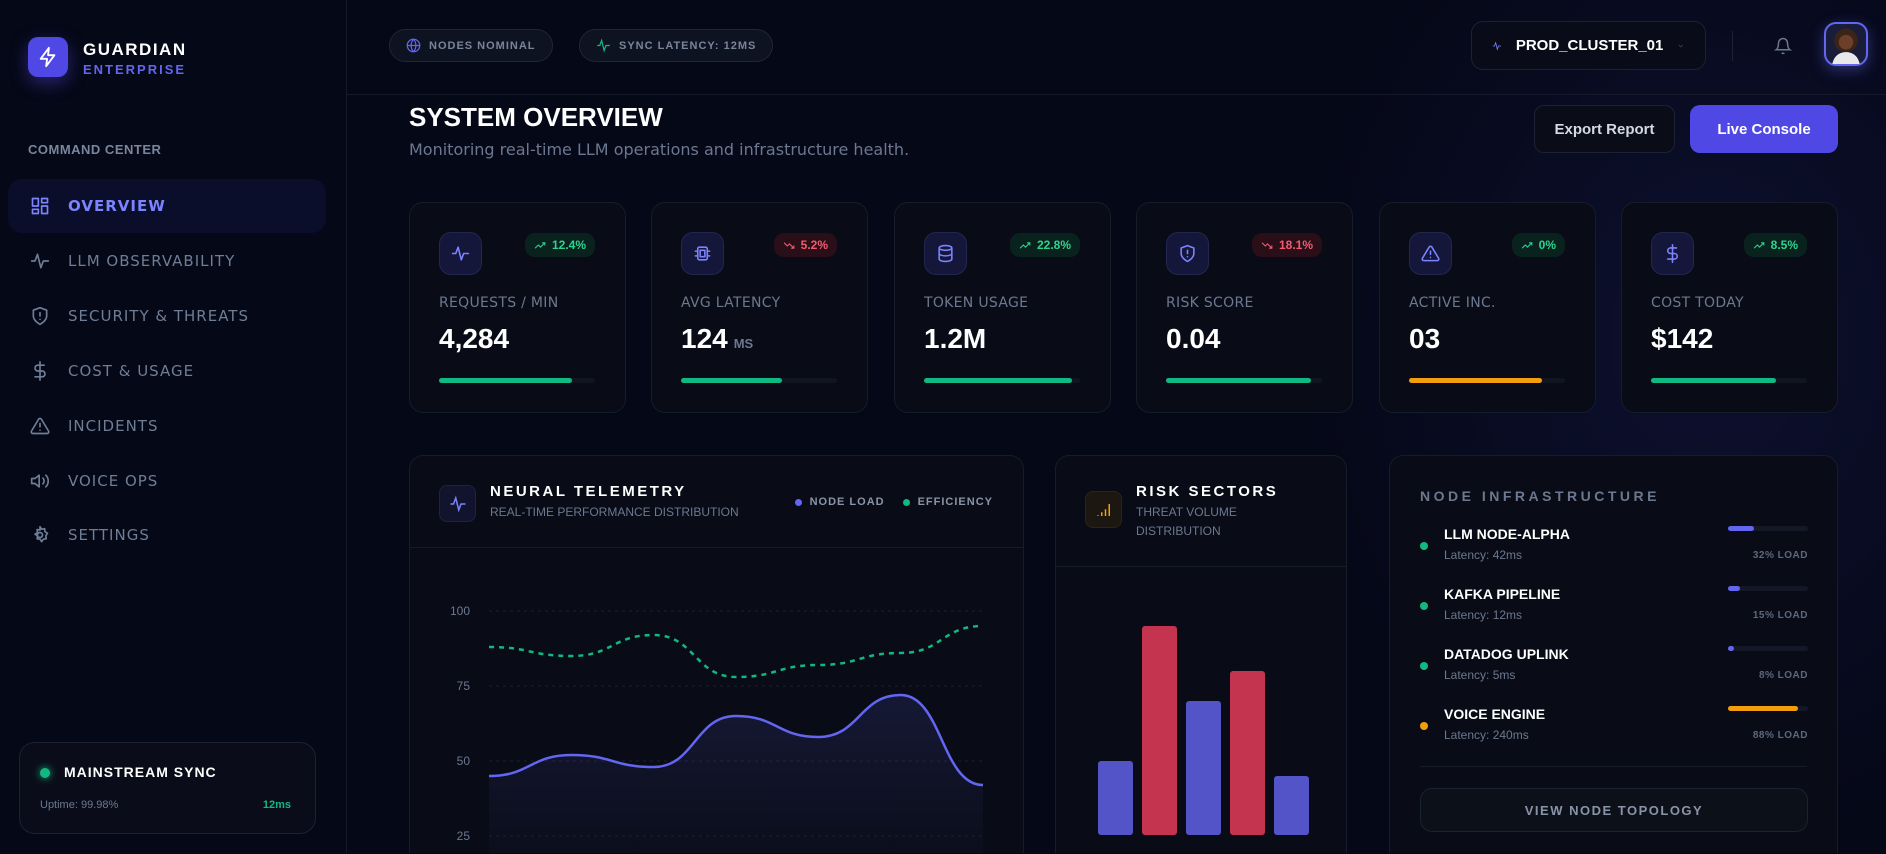 This screenshot has width=1886, height=854. I want to click on legend-efficiency: EFFICIENCY, so click(947, 502).